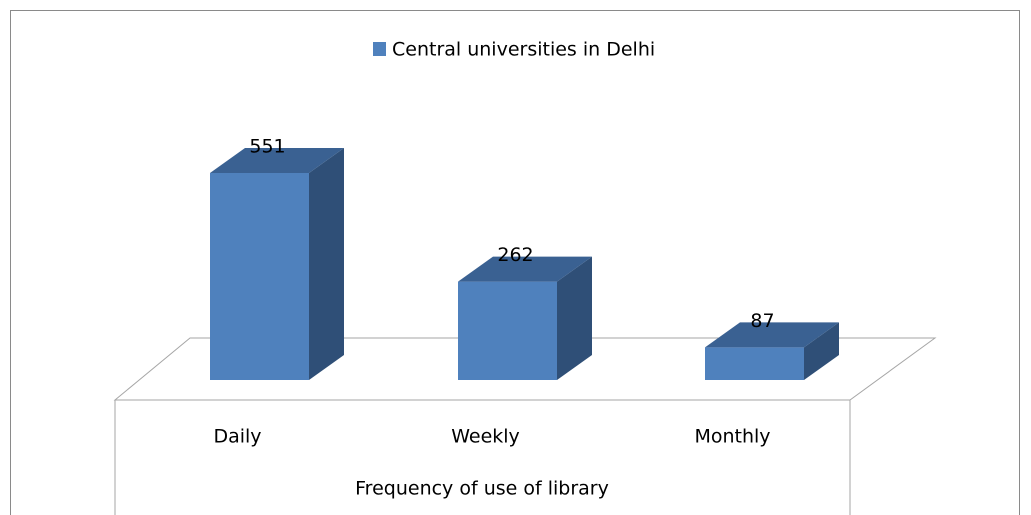 This screenshot has width=1031, height=515. What do you see at coordinates (515, 255) in the screenshot?
I see `value-label: 262` at bounding box center [515, 255].